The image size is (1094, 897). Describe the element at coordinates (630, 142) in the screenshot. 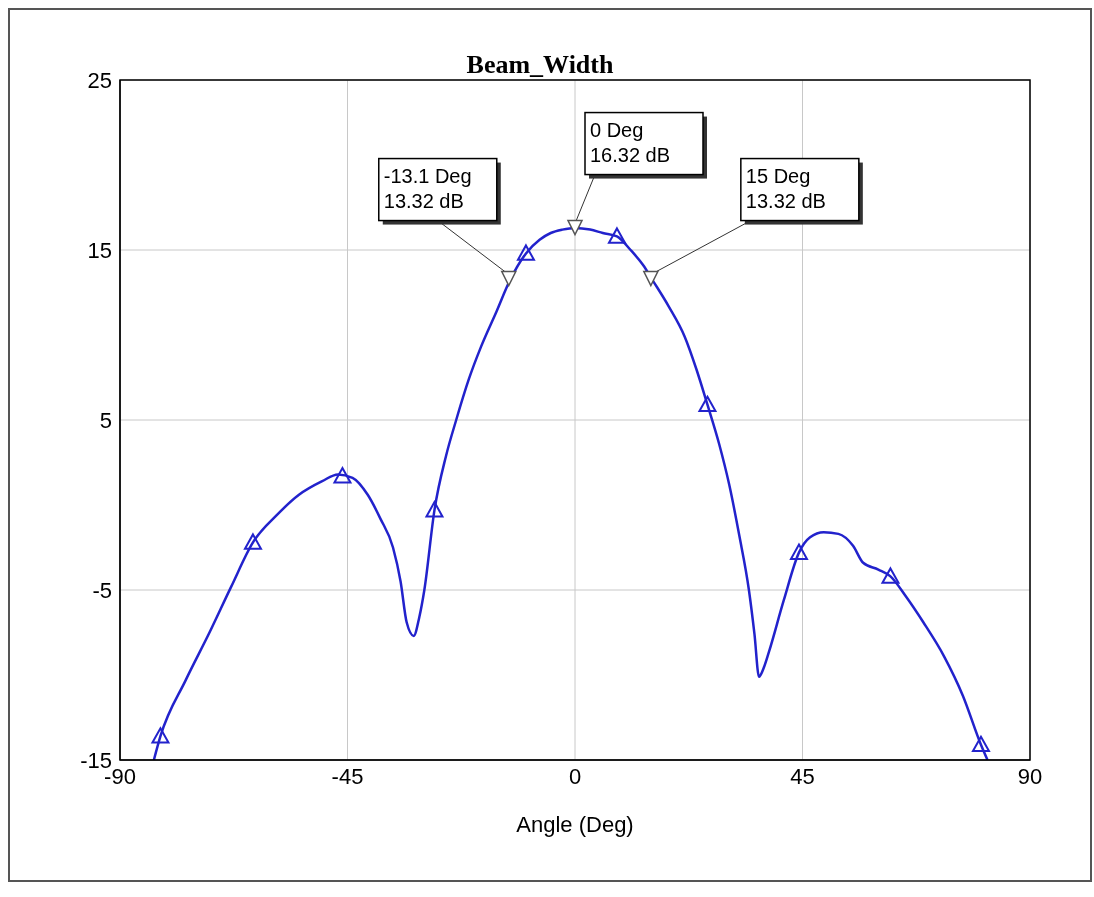

I see `annotation: 0 Deg 16.32 dB` at that location.